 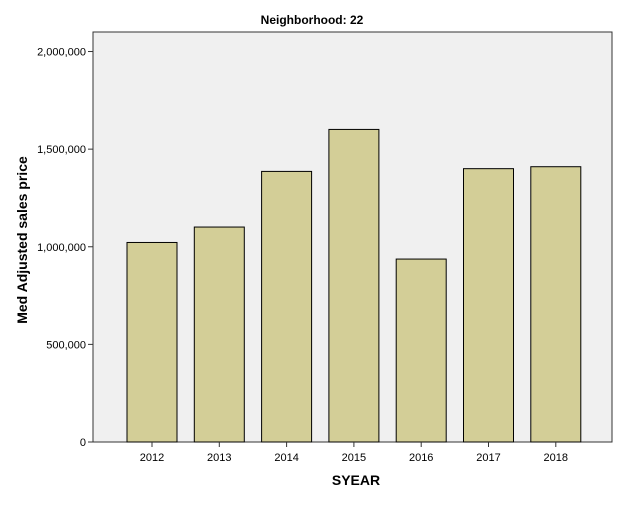 What do you see at coordinates (219, 334) in the screenshot?
I see `bar-2013` at bounding box center [219, 334].